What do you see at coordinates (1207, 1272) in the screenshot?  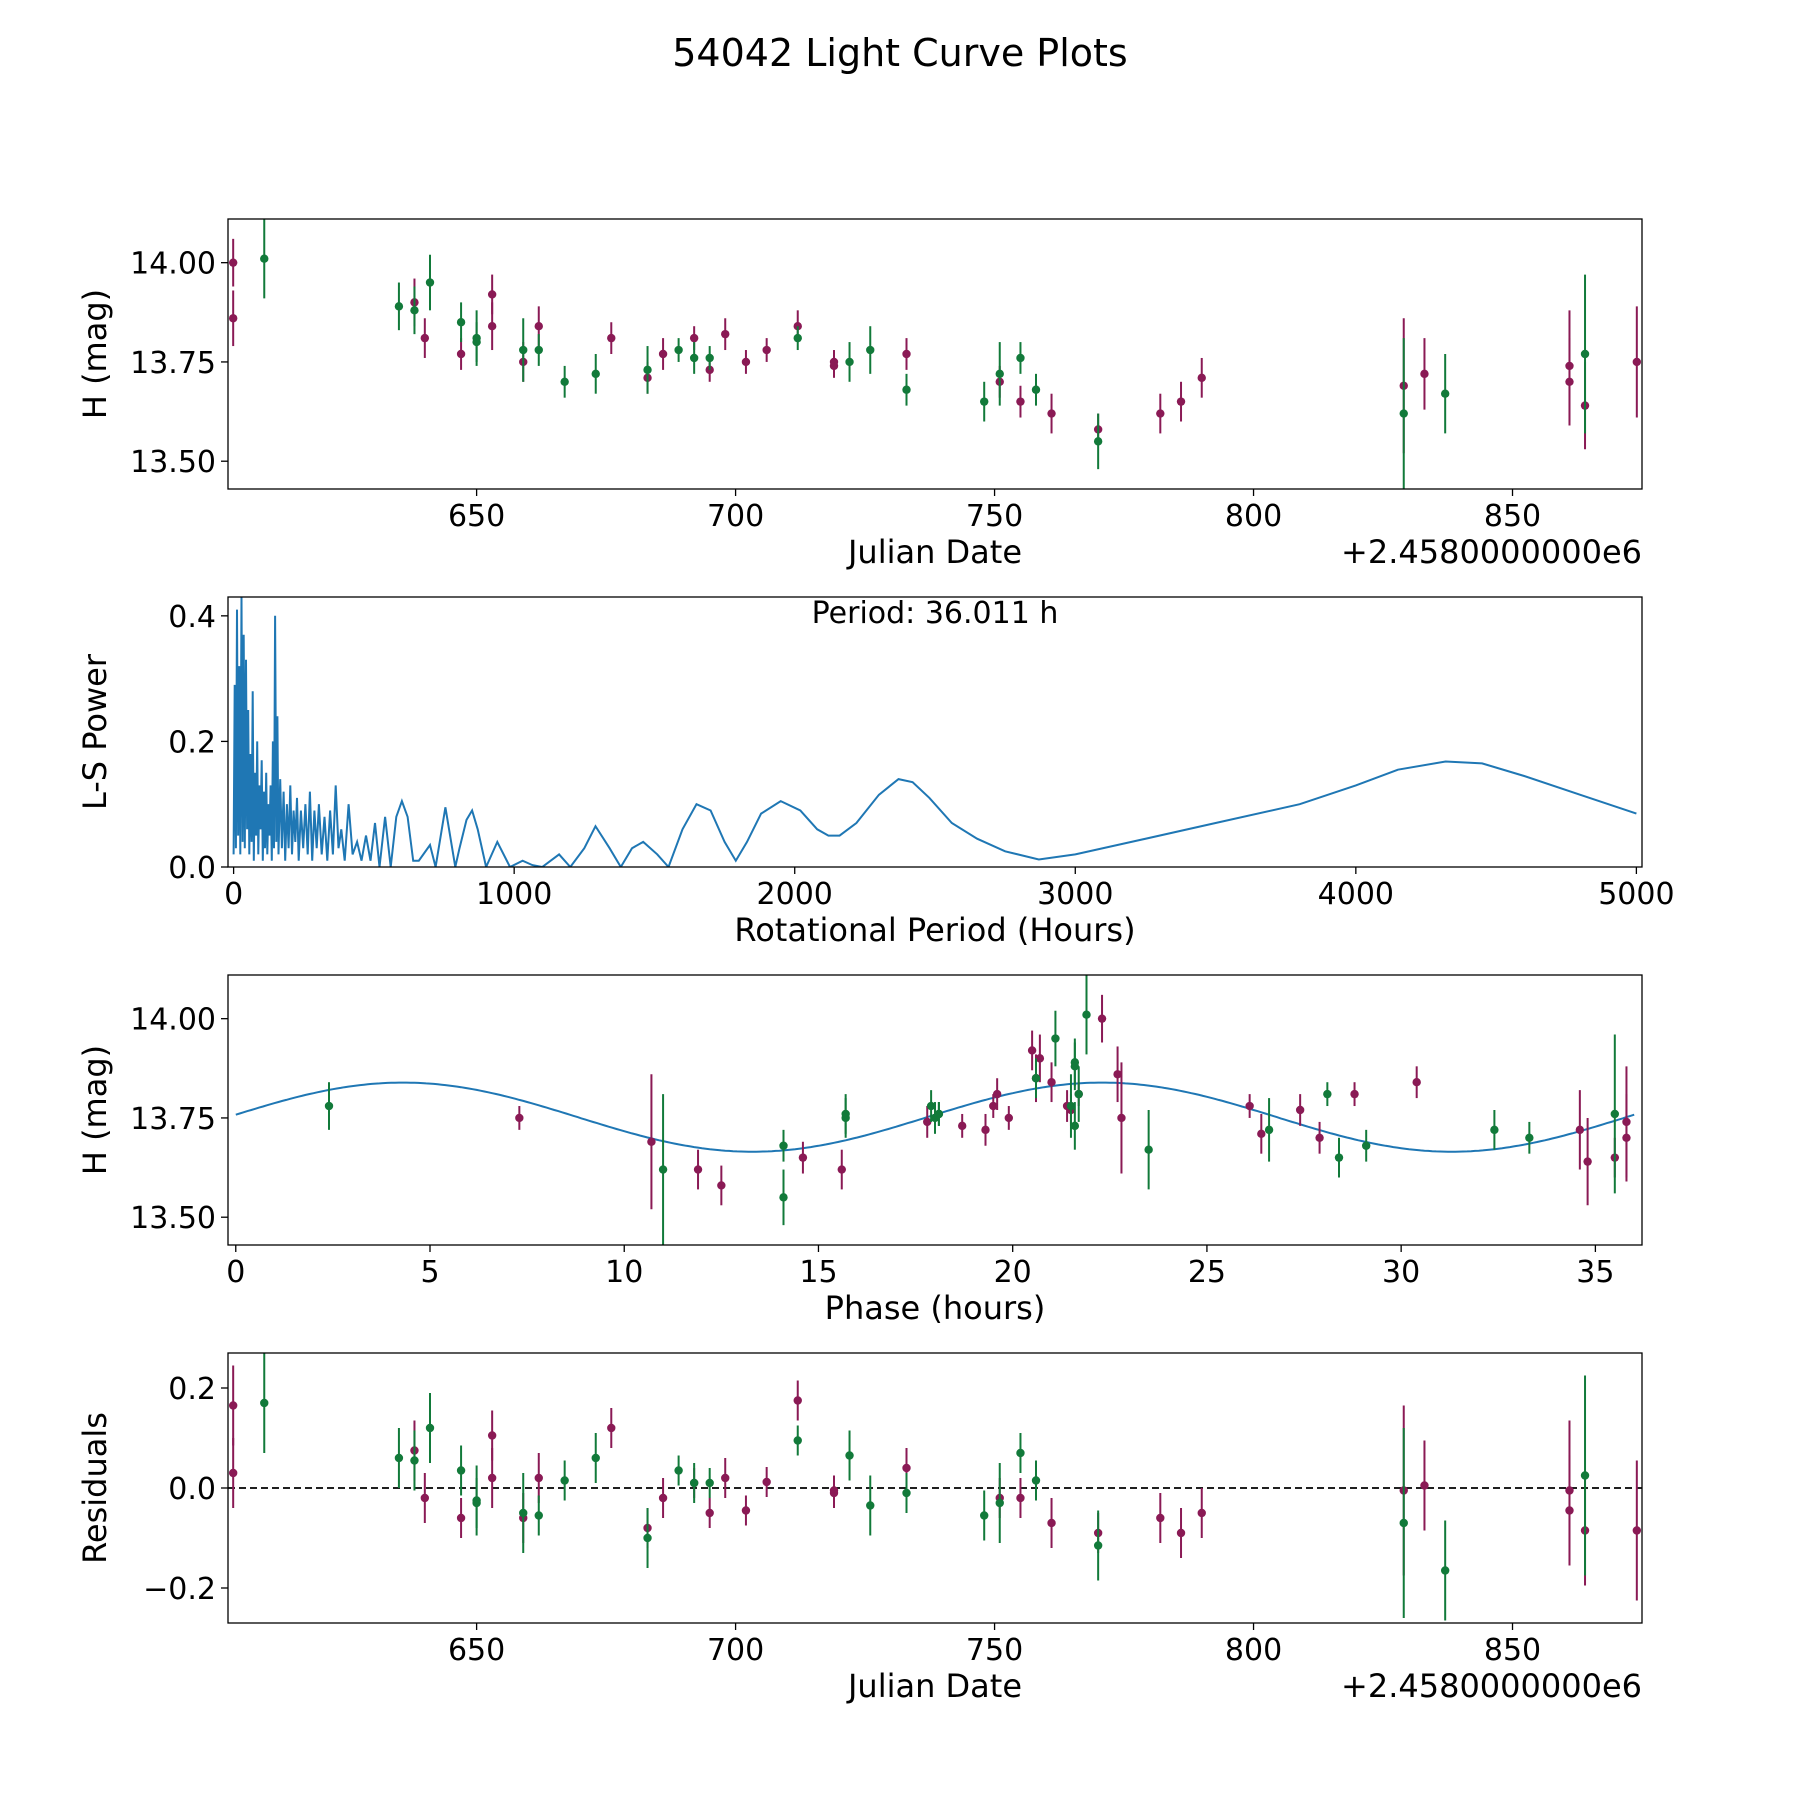 I see `x-tick-label: 25` at bounding box center [1207, 1272].